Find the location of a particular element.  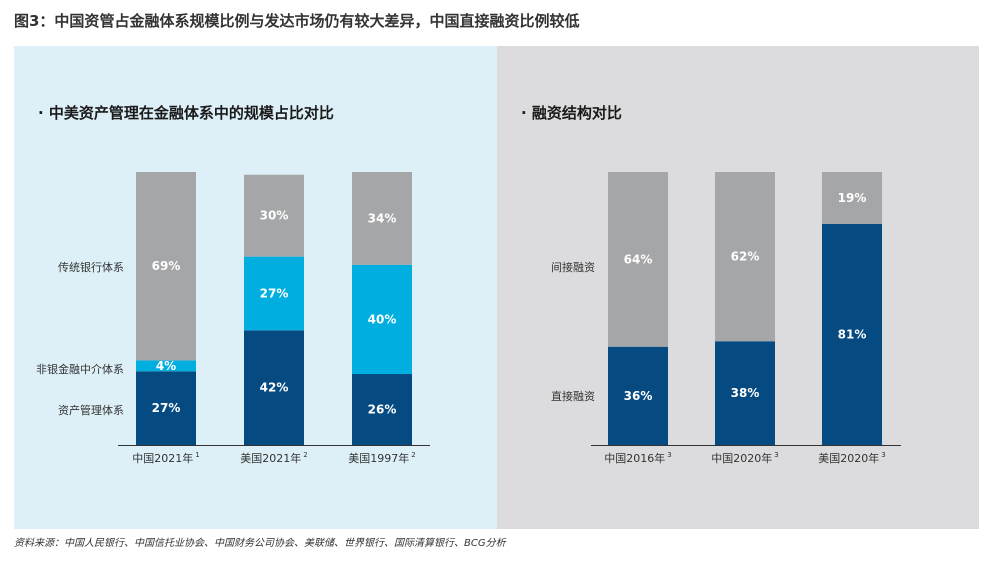

data-label: 30% is located at coordinates (274, 216).